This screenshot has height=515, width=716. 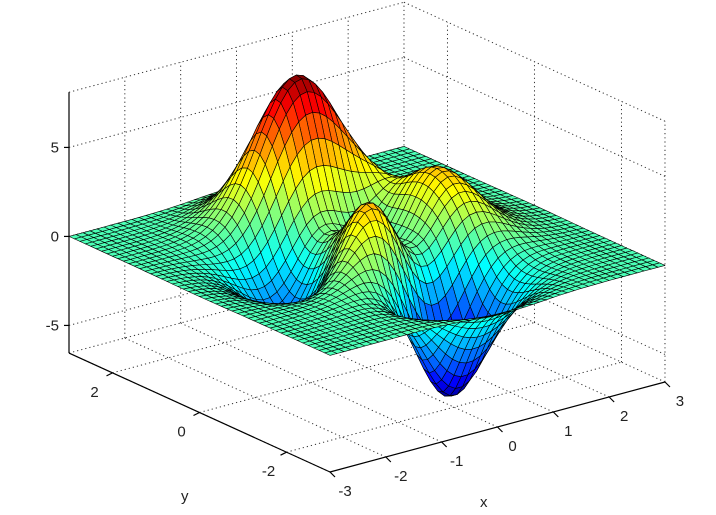 I want to click on x-tick-label: -3, so click(x=344, y=491).